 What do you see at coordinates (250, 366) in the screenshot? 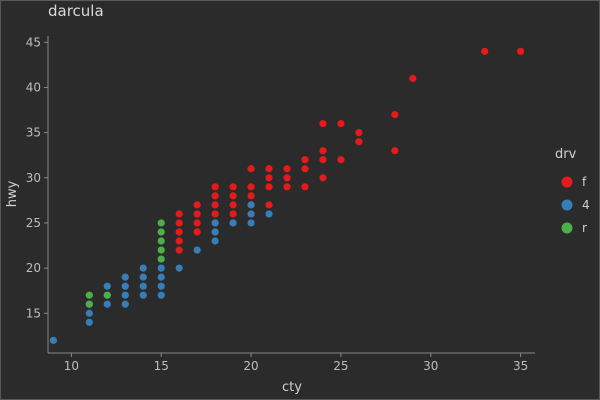
I see `x-tick-label: 20` at bounding box center [250, 366].